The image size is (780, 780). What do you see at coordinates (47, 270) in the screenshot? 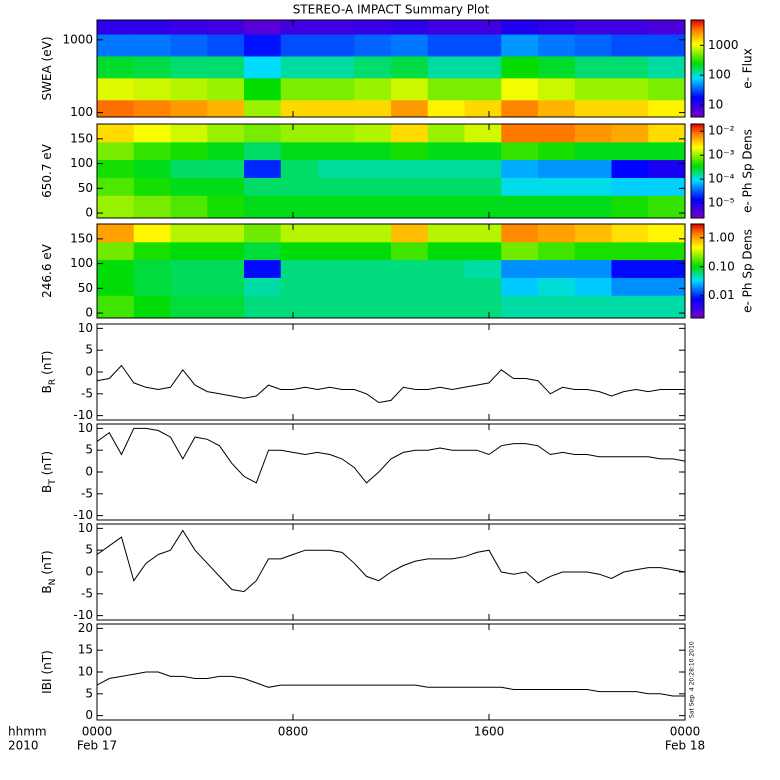
I see `y-axis-label: 246.6 eV` at bounding box center [47, 270].